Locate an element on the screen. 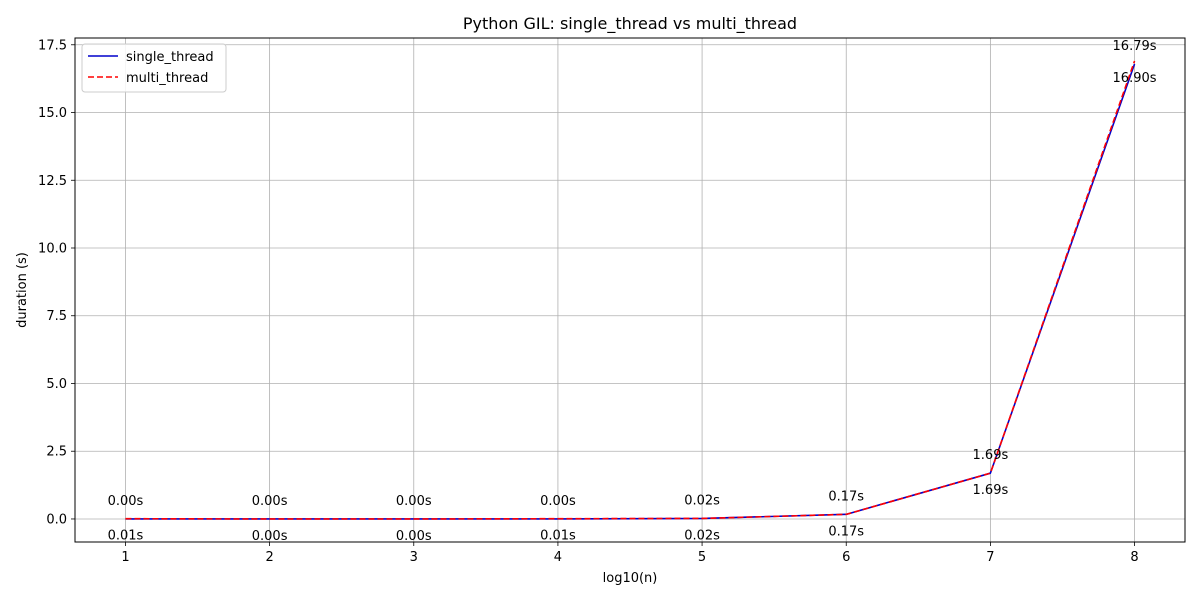 The image size is (1200, 600). x-tick-label: 8 is located at coordinates (1134, 557).